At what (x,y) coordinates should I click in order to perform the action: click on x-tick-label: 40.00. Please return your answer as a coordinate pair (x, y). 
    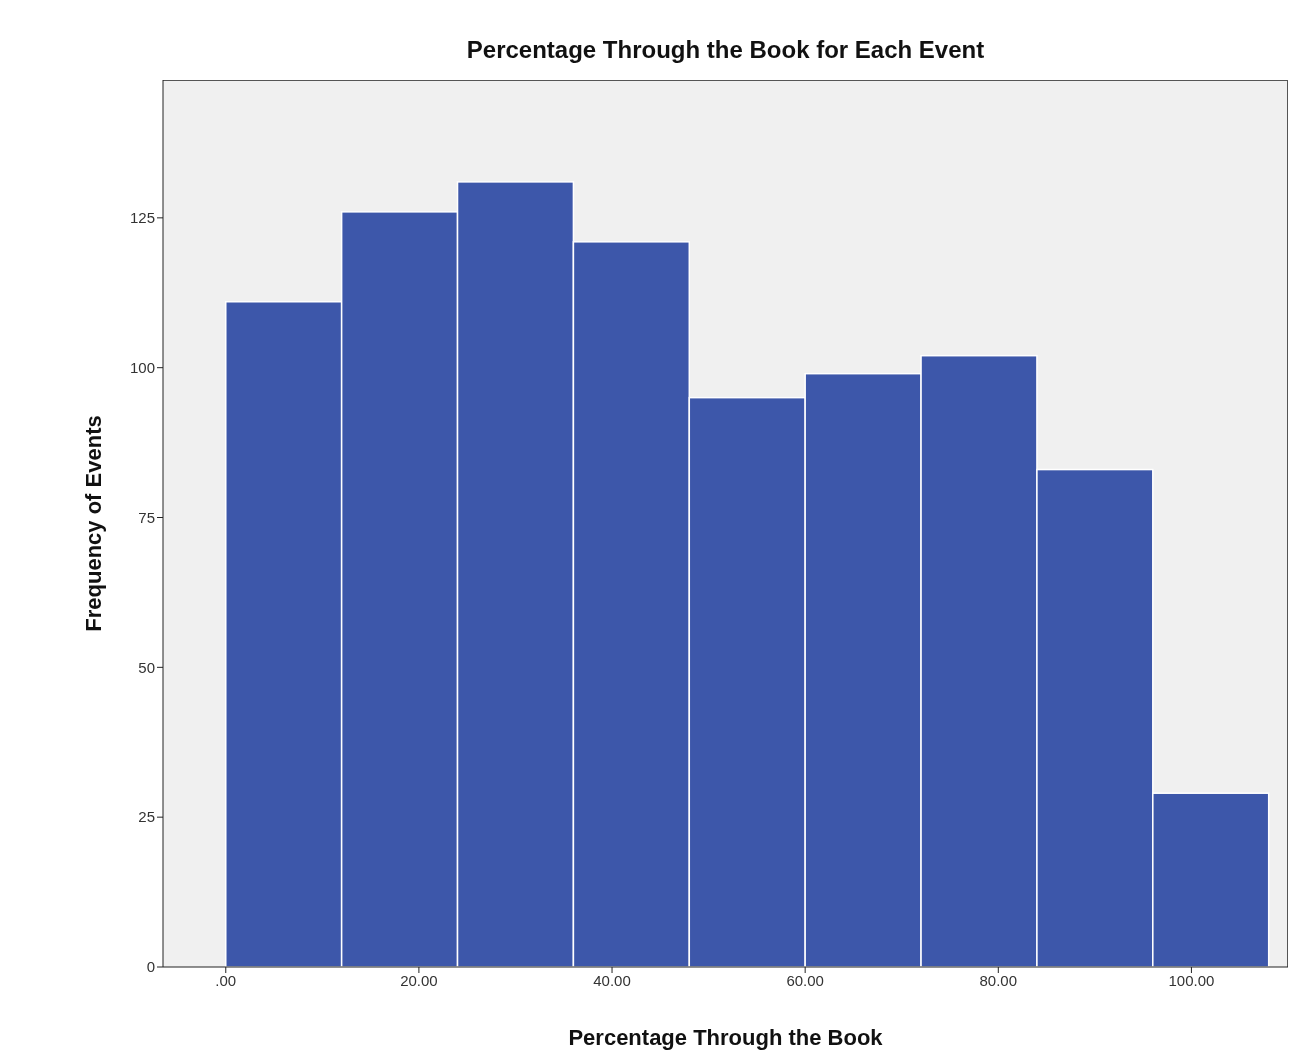
    Looking at the image, I should click on (612, 980).